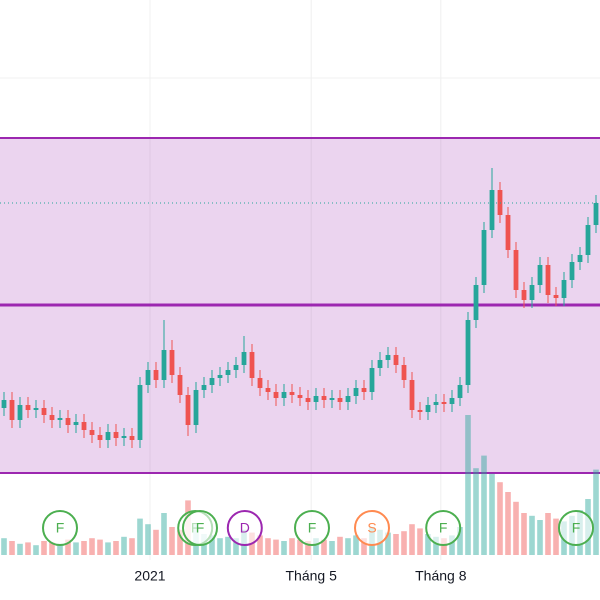 This screenshot has width=600, height=600. Describe the element at coordinates (149, 576) in the screenshot. I see `x-tick-label: 2021` at that location.